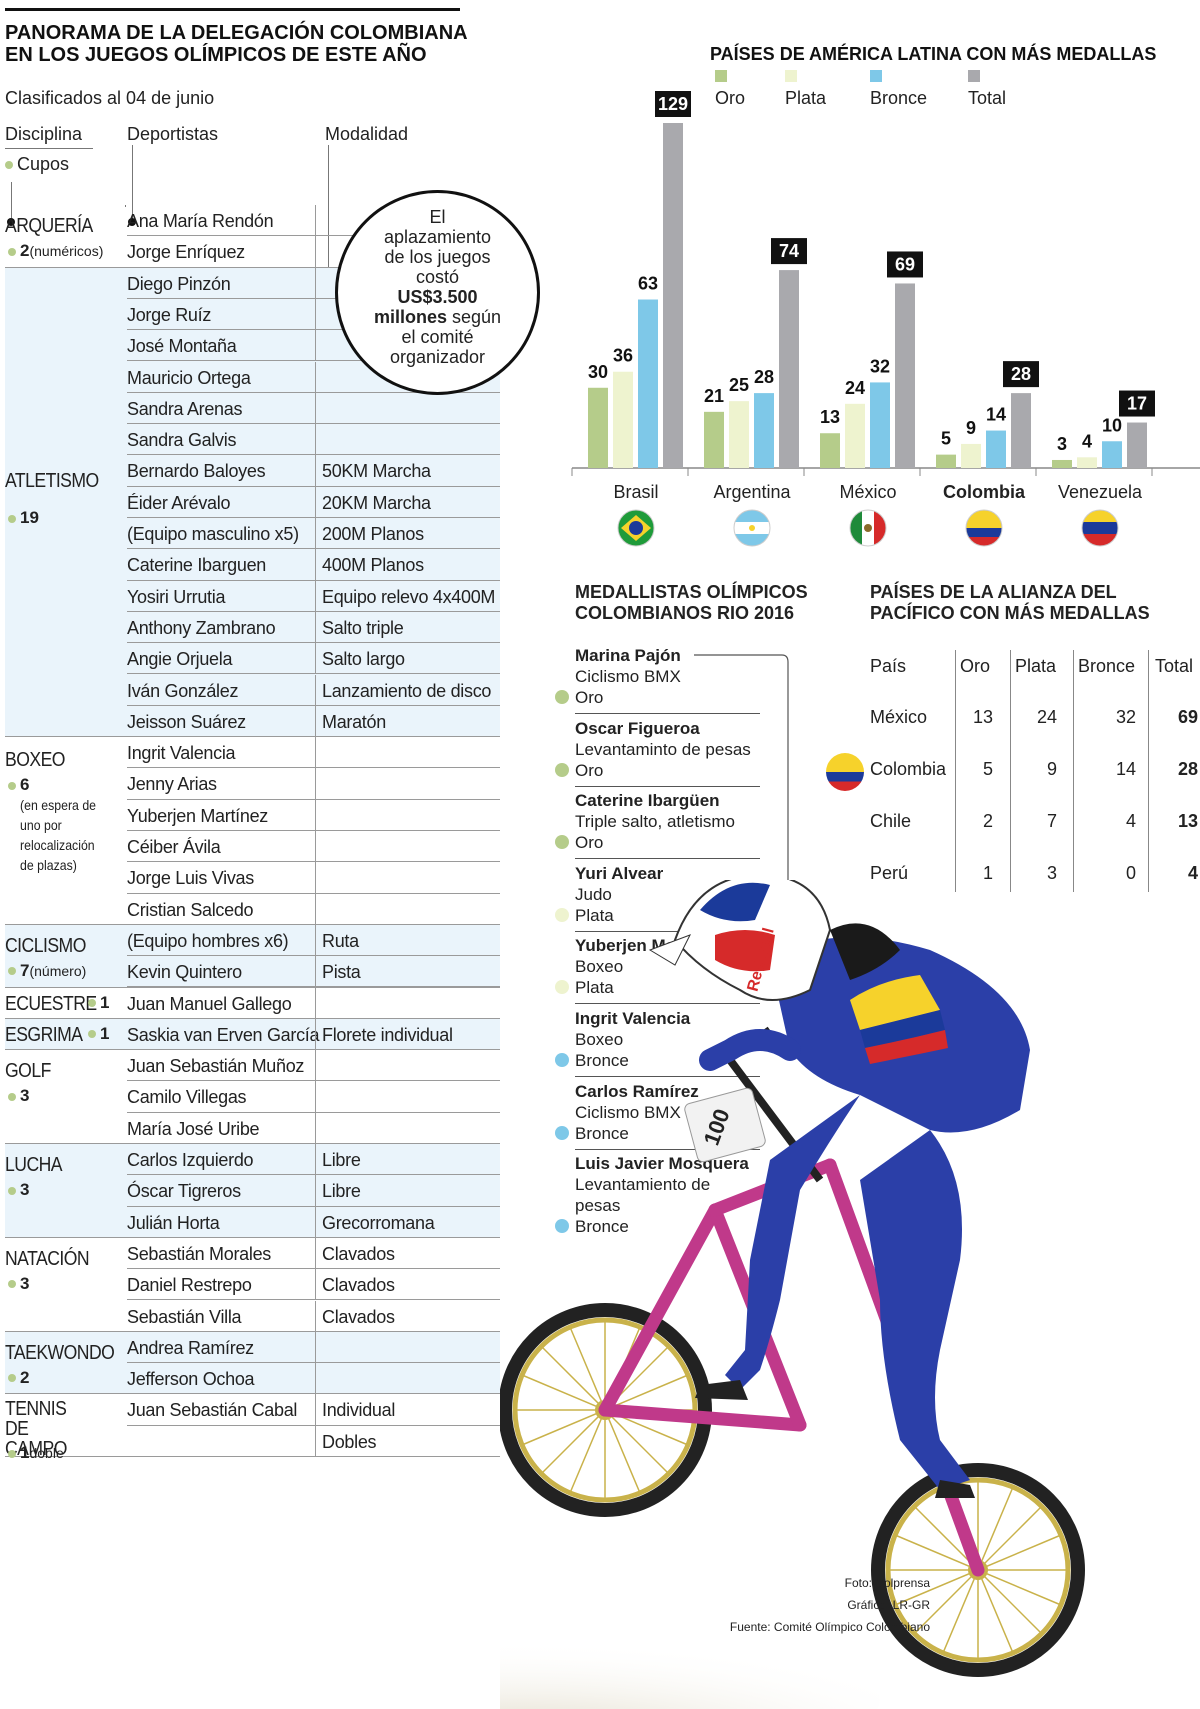 The image size is (1200, 1709). What do you see at coordinates (313, 346) in the screenshot?
I see `athlete-row: José Montaña` at bounding box center [313, 346].